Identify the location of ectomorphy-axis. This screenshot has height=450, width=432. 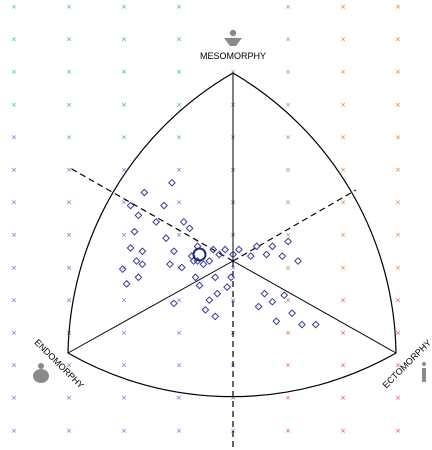
(314, 307).